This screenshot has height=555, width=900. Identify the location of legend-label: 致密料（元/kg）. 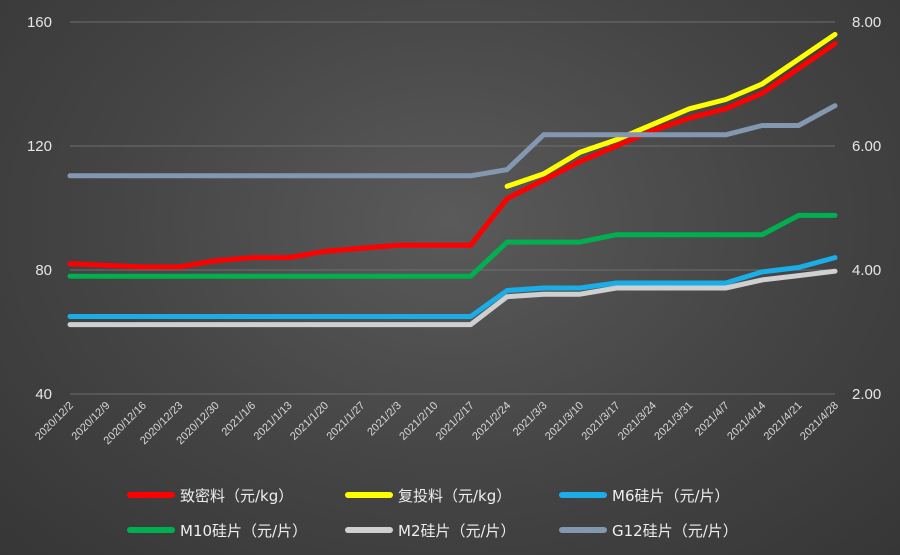
(236, 496).